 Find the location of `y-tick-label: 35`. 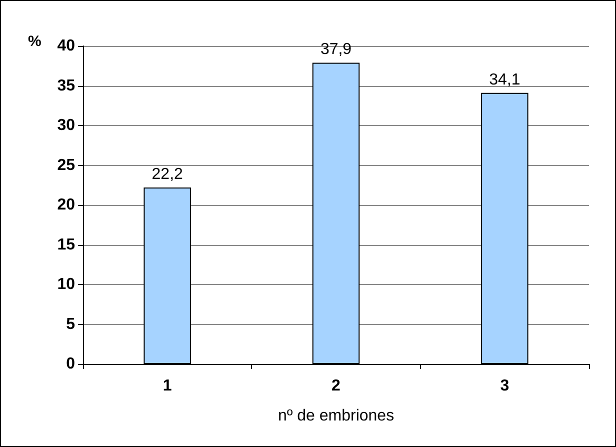

y-tick-label: 35 is located at coordinates (66, 85).